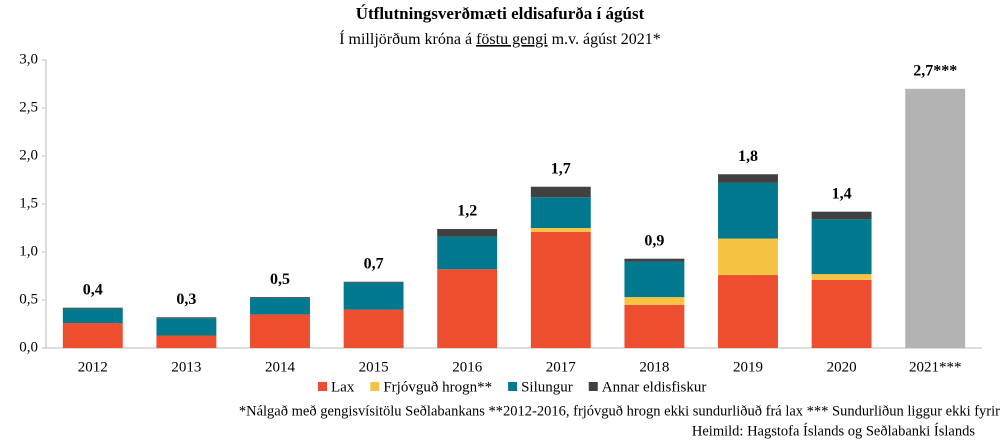  I want to click on y-tick-label: 2,5, so click(28, 107).